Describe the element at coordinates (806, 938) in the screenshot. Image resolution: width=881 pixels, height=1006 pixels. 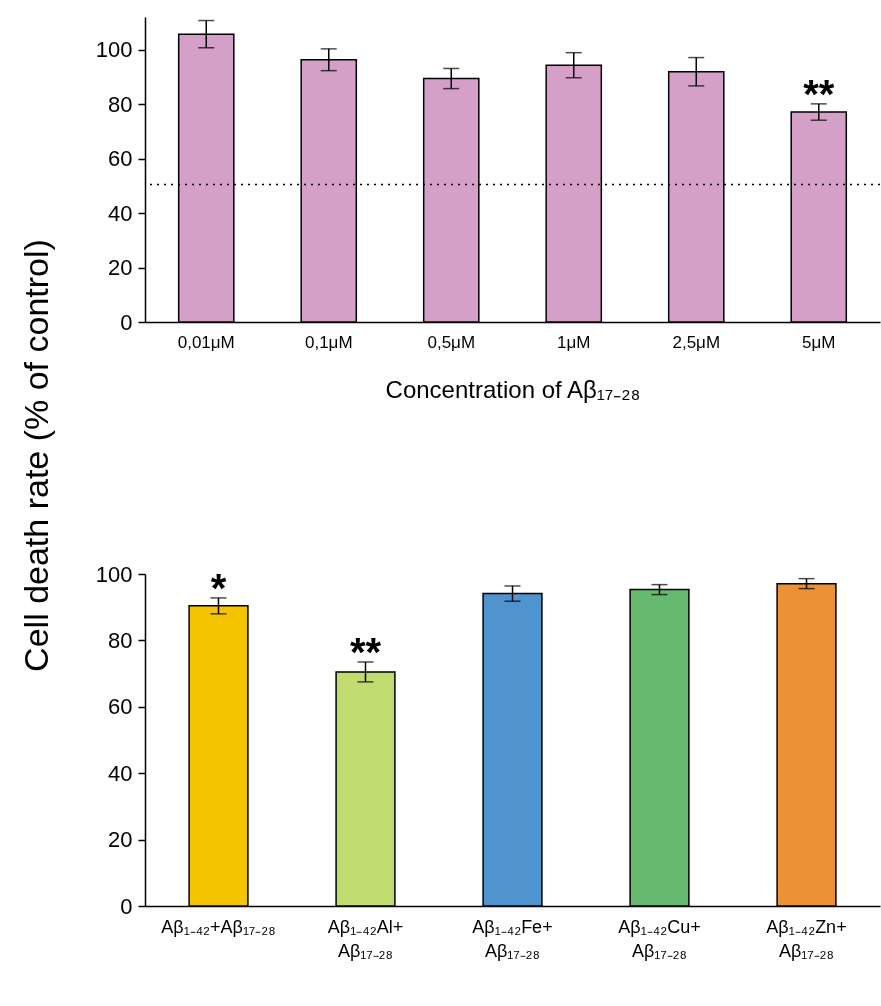
I see `x-tick-label: Aβ₁₋₄₂Zn+ Aβ₁₇₋₂₈` at that location.